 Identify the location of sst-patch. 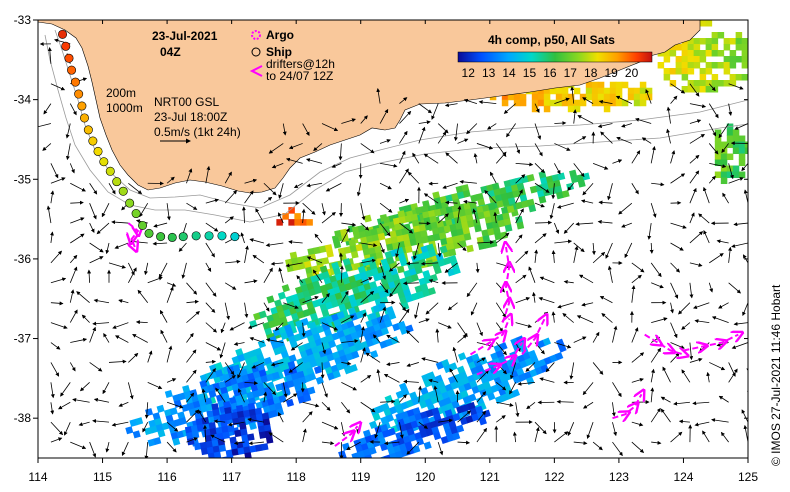
(229, 429).